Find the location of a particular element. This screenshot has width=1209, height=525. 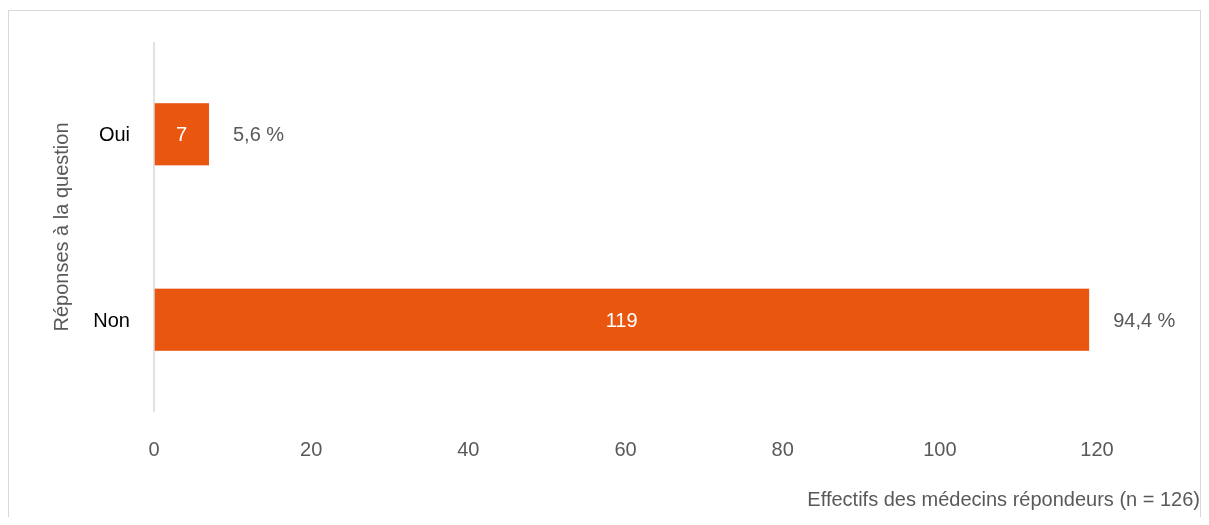

x-tick-label: 60 is located at coordinates (625, 449).